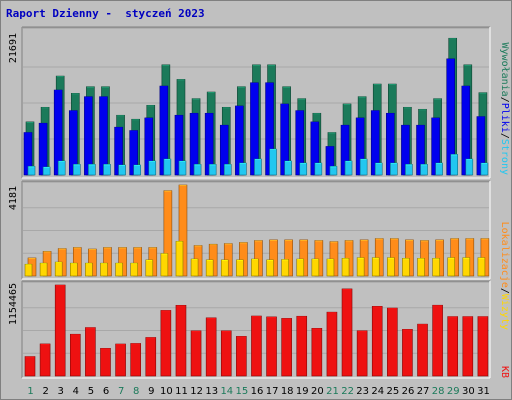 This screenshot has height=400, width=512. Describe the element at coordinates (377, 391) in the screenshot. I see `x-tick-label-day-24: 24` at that location.